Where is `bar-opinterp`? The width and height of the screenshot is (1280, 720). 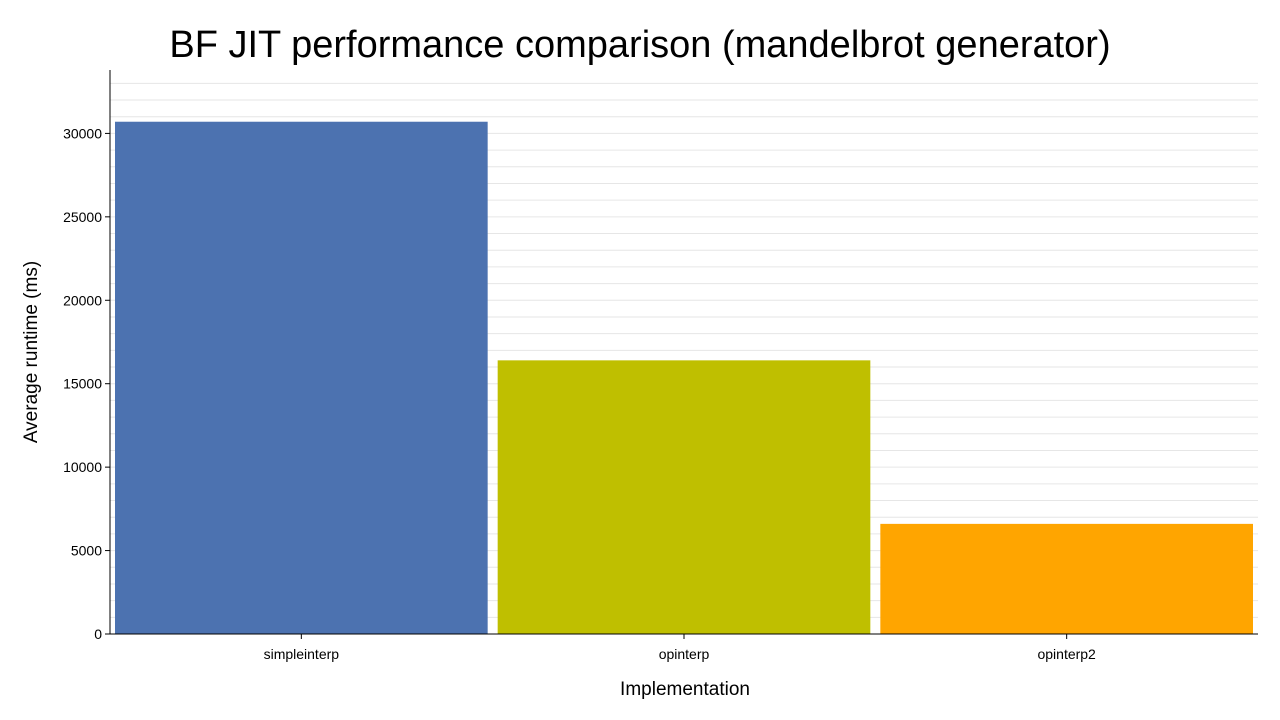
bar-opinterp is located at coordinates (684, 497).